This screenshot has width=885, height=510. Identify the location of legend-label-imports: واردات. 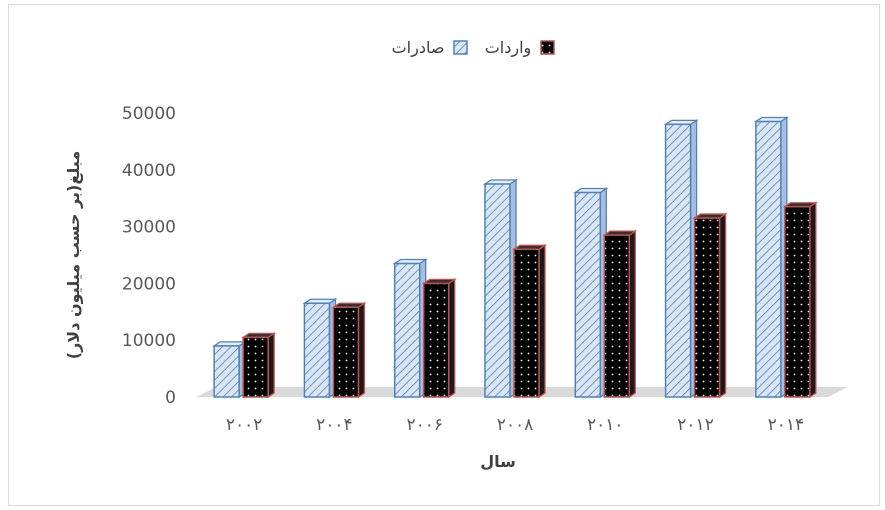
(508, 48).